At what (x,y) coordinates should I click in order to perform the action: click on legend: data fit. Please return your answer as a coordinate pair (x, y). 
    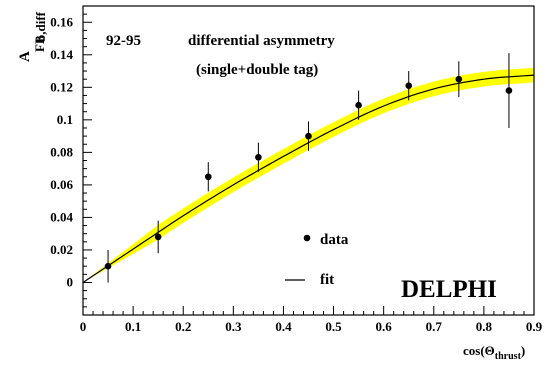
    Looking at the image, I should click on (317, 260).